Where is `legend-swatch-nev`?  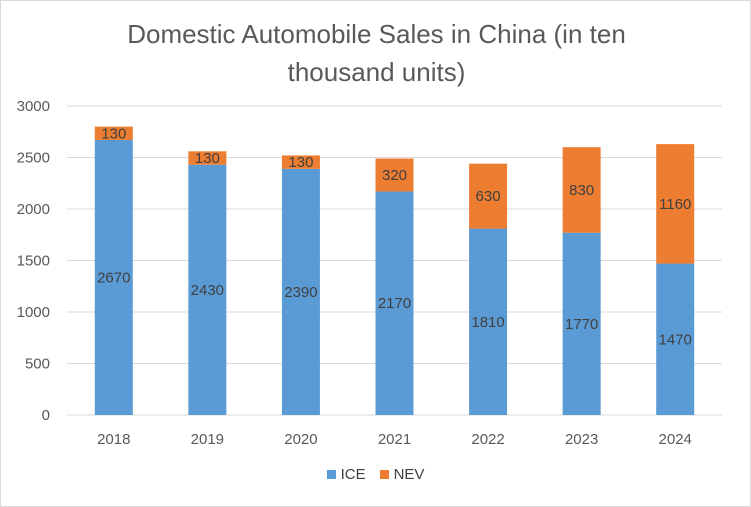 legend-swatch-nev is located at coordinates (384, 474).